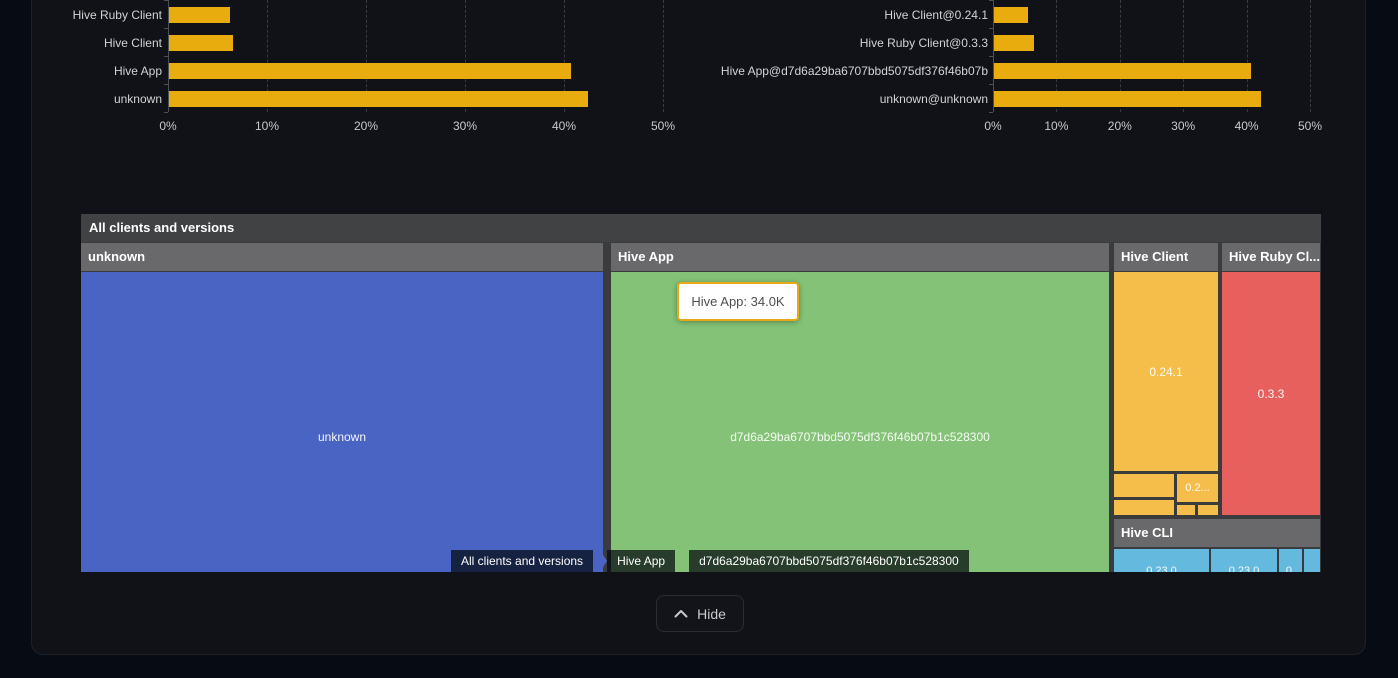  Describe the element at coordinates (201, 43) in the screenshot. I see `bar-Hive Client` at that location.